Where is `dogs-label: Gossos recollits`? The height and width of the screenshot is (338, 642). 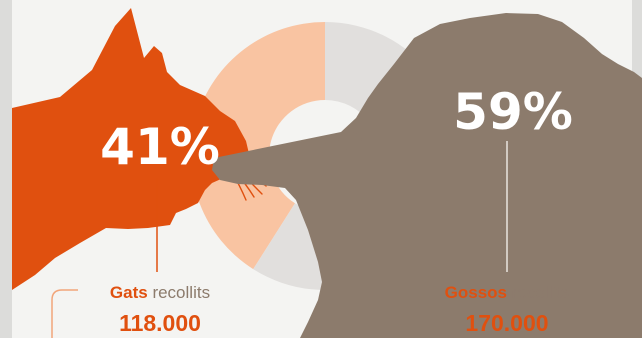
dogs-label: Gossos recollits is located at coordinates (507, 292).